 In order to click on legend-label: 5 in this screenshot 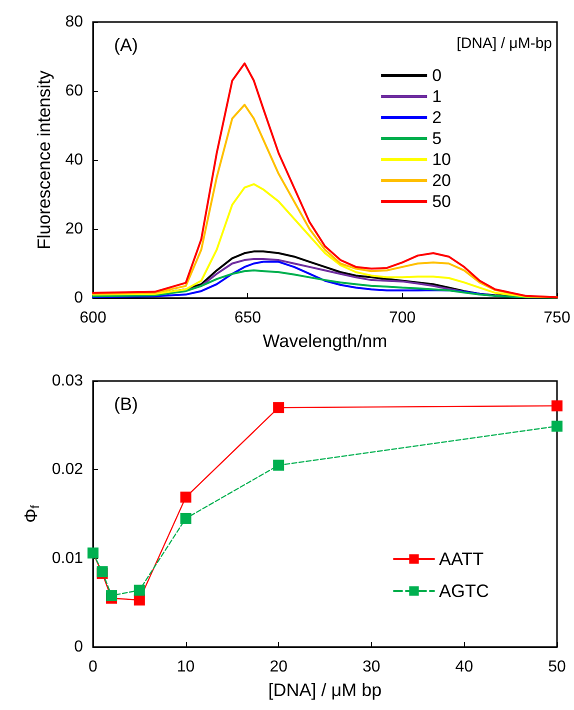, I will do `click(437, 138)`.